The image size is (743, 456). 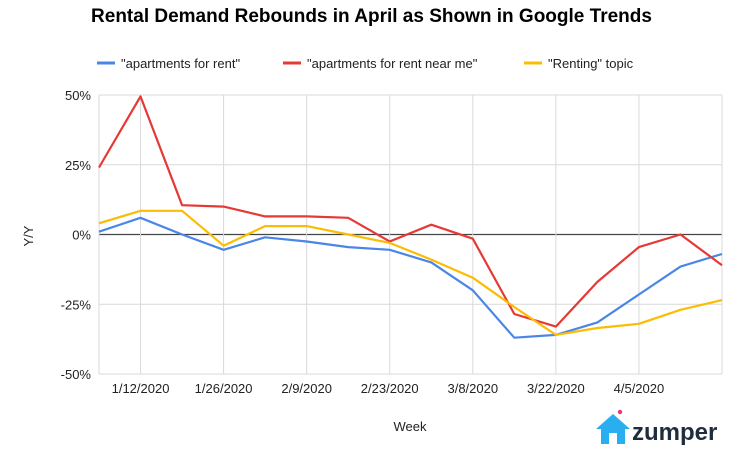 What do you see at coordinates (224, 388) in the screenshot?
I see `x-tick-label: 1/26/2020` at bounding box center [224, 388].